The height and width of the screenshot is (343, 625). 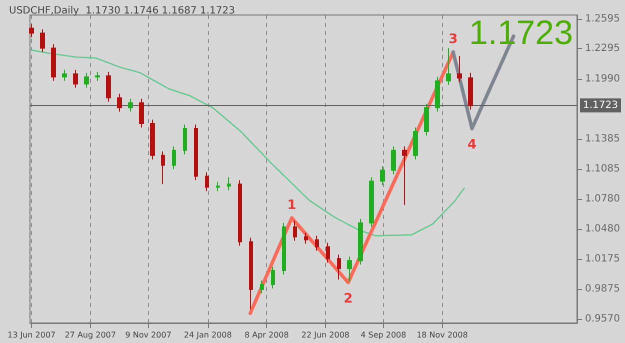 I want to click on x-tick-label: 22 Jun 2008, so click(x=325, y=335).